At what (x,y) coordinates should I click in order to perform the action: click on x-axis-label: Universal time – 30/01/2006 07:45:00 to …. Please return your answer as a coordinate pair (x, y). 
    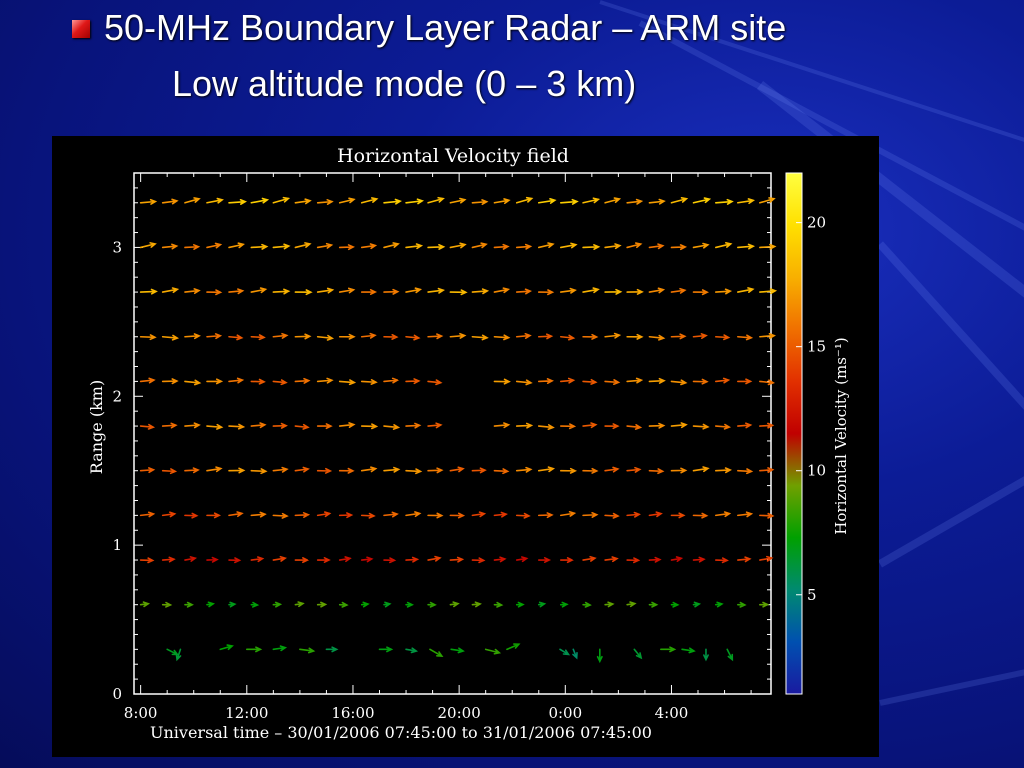
    Looking at the image, I should click on (401, 732).